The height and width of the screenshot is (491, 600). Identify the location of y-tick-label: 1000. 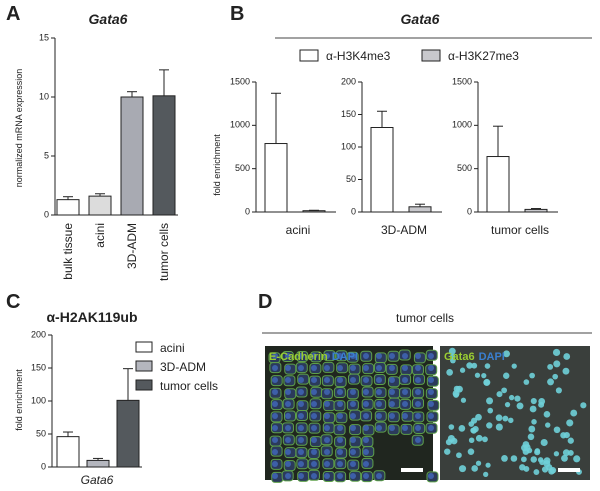
(462, 125).